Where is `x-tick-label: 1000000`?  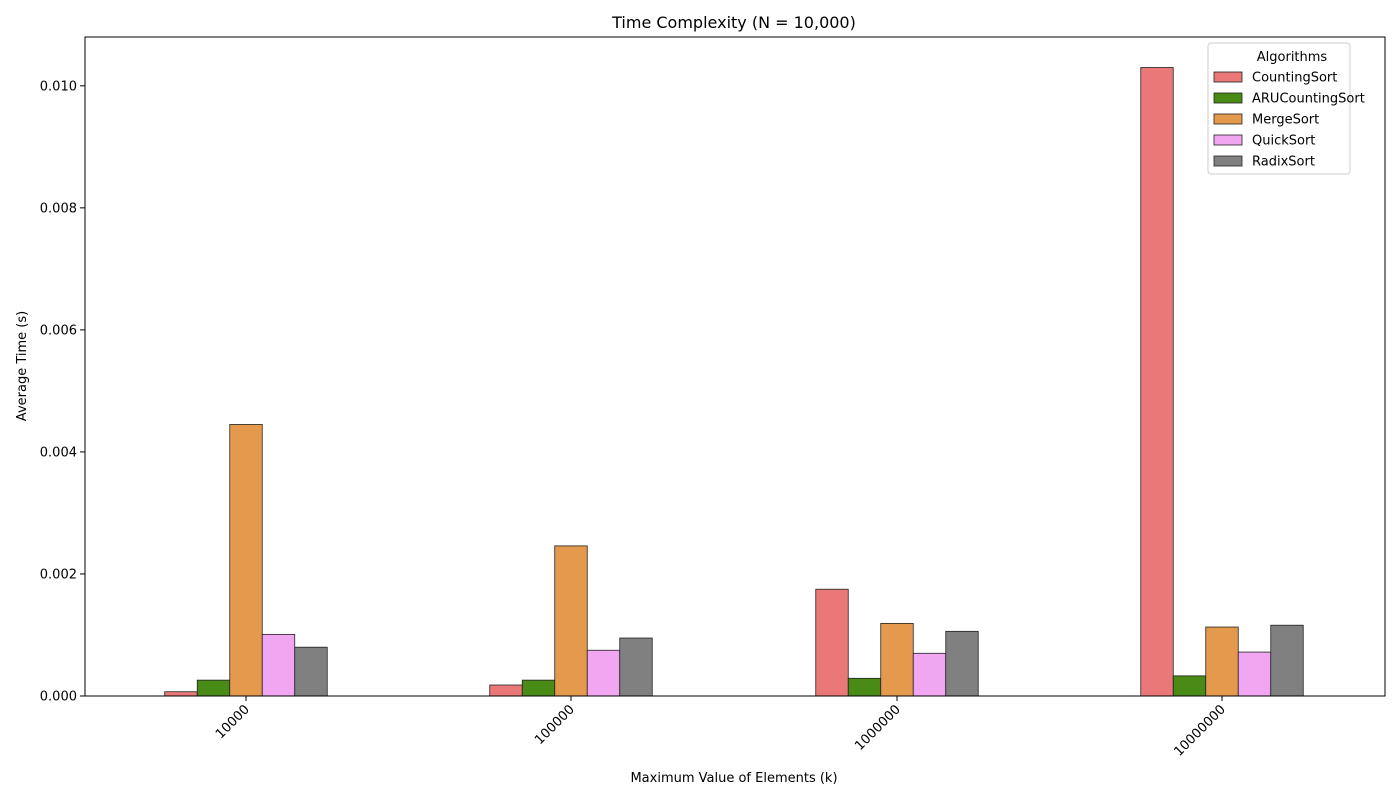
x-tick-label: 1000000 is located at coordinates (878, 728).